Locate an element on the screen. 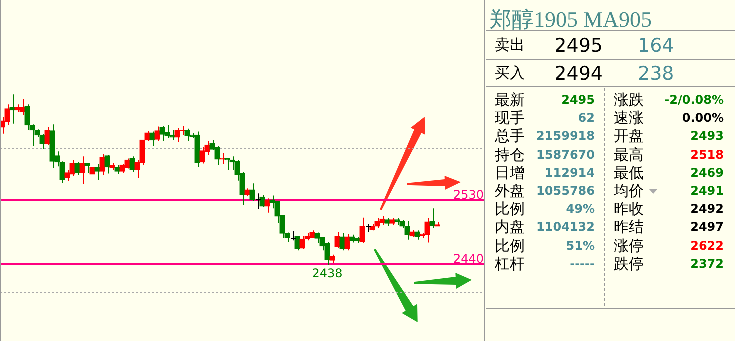 This screenshot has height=341, width=735. text: 2622 is located at coordinates (707, 245).